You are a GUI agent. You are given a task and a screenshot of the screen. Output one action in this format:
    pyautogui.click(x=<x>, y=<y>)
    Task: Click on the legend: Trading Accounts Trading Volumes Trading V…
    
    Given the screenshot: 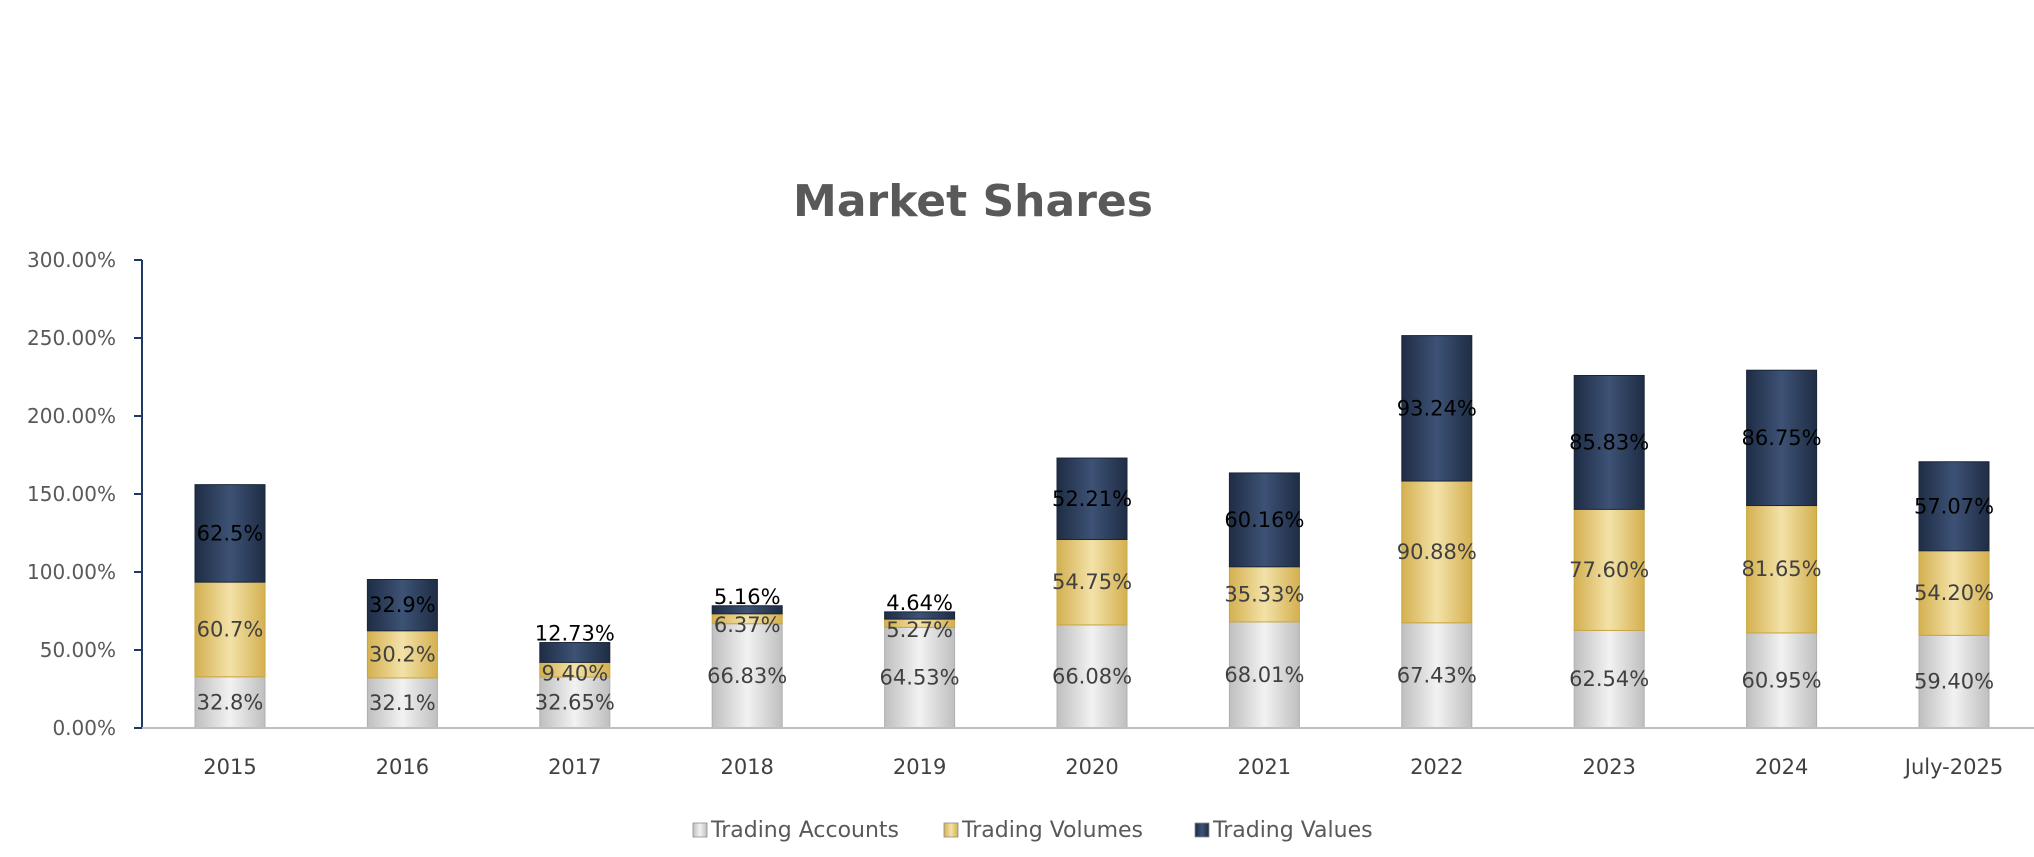 What is the action you would take?
    pyautogui.click(x=1032, y=830)
    